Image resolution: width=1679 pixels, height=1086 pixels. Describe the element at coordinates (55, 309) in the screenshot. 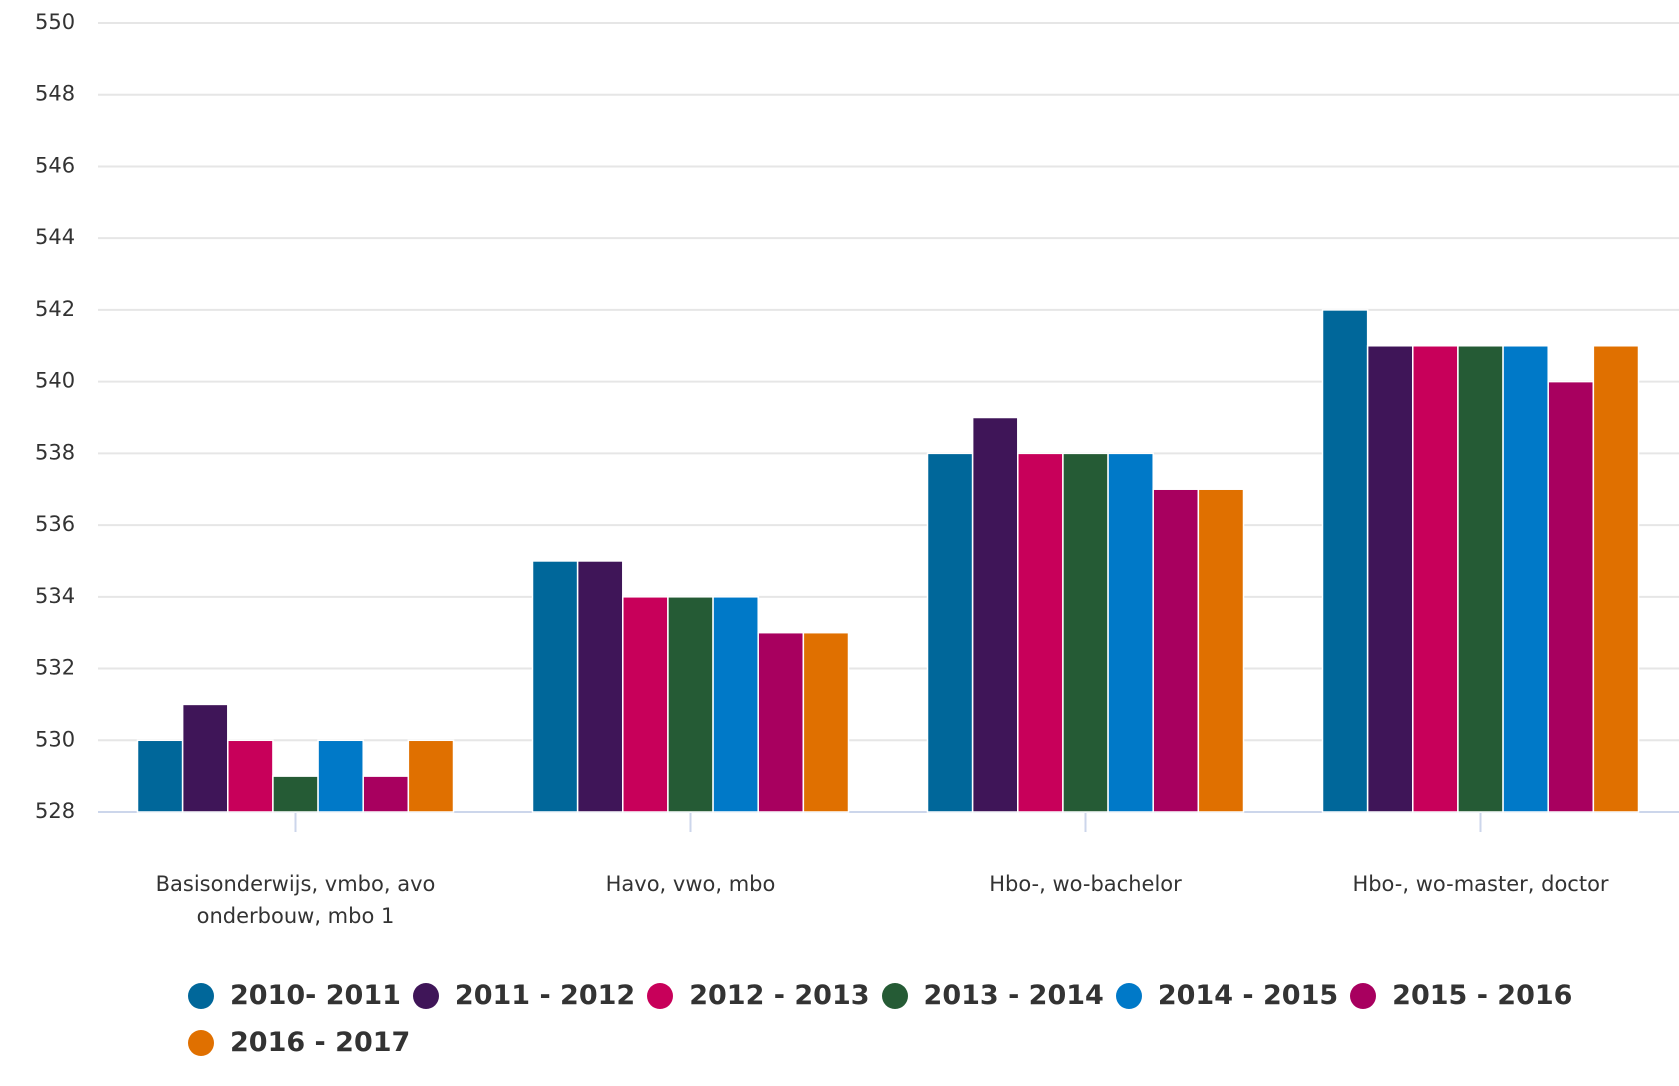

I see `y-tick-label: 542` at that location.